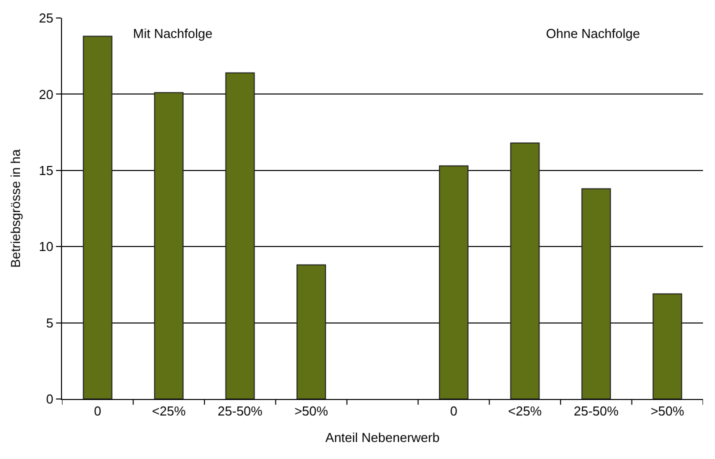 Image resolution: width=715 pixels, height=459 pixels. Describe the element at coordinates (172, 33) in the screenshot. I see `annotation: Mit Nachfolge` at that location.